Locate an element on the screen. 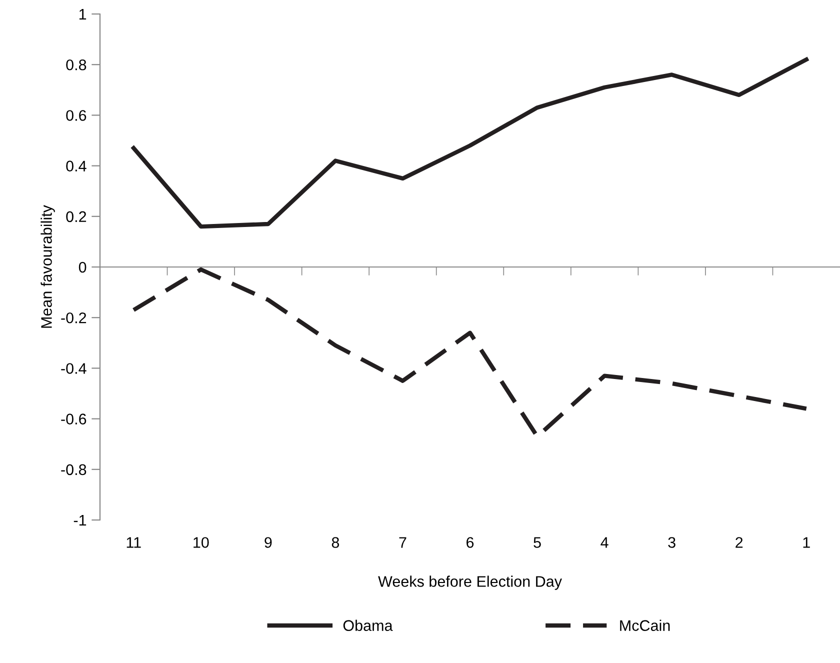 This screenshot has height=663, width=840. y-tick-label: 0.2 is located at coordinates (76, 216).